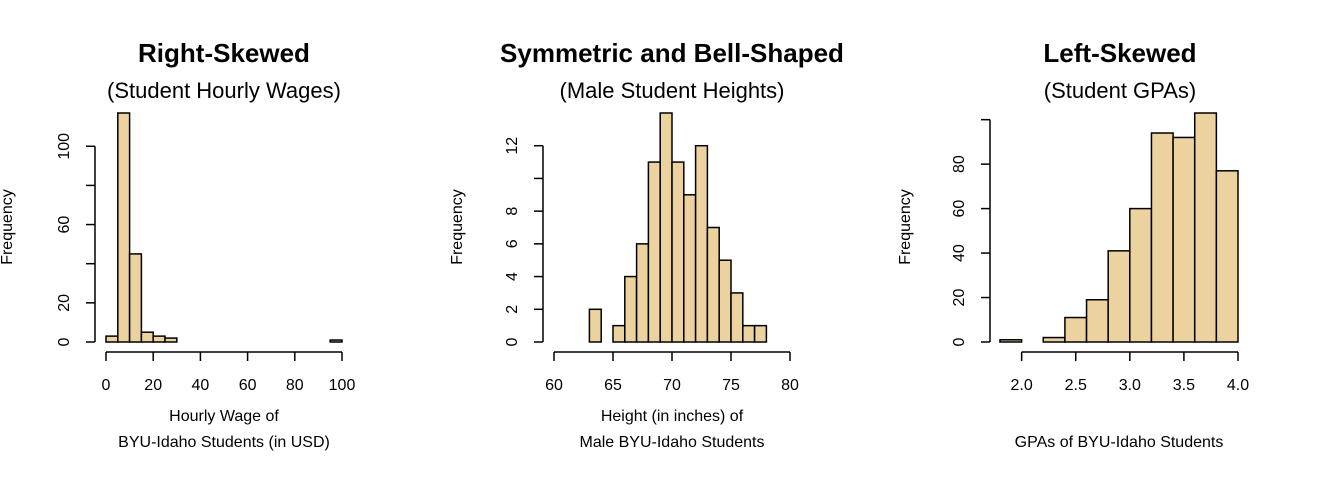 This screenshot has height=480, width=1344. Describe the element at coordinates (959, 164) in the screenshot. I see `panel-3-y-tick-label: 80` at that location.